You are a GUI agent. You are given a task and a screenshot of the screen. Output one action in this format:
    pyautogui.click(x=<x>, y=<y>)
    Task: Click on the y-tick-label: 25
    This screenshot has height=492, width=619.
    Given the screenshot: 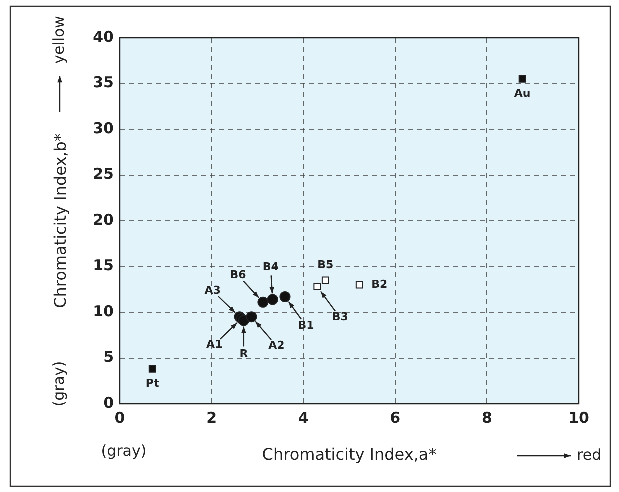 What is the action you would take?
    pyautogui.click(x=103, y=174)
    